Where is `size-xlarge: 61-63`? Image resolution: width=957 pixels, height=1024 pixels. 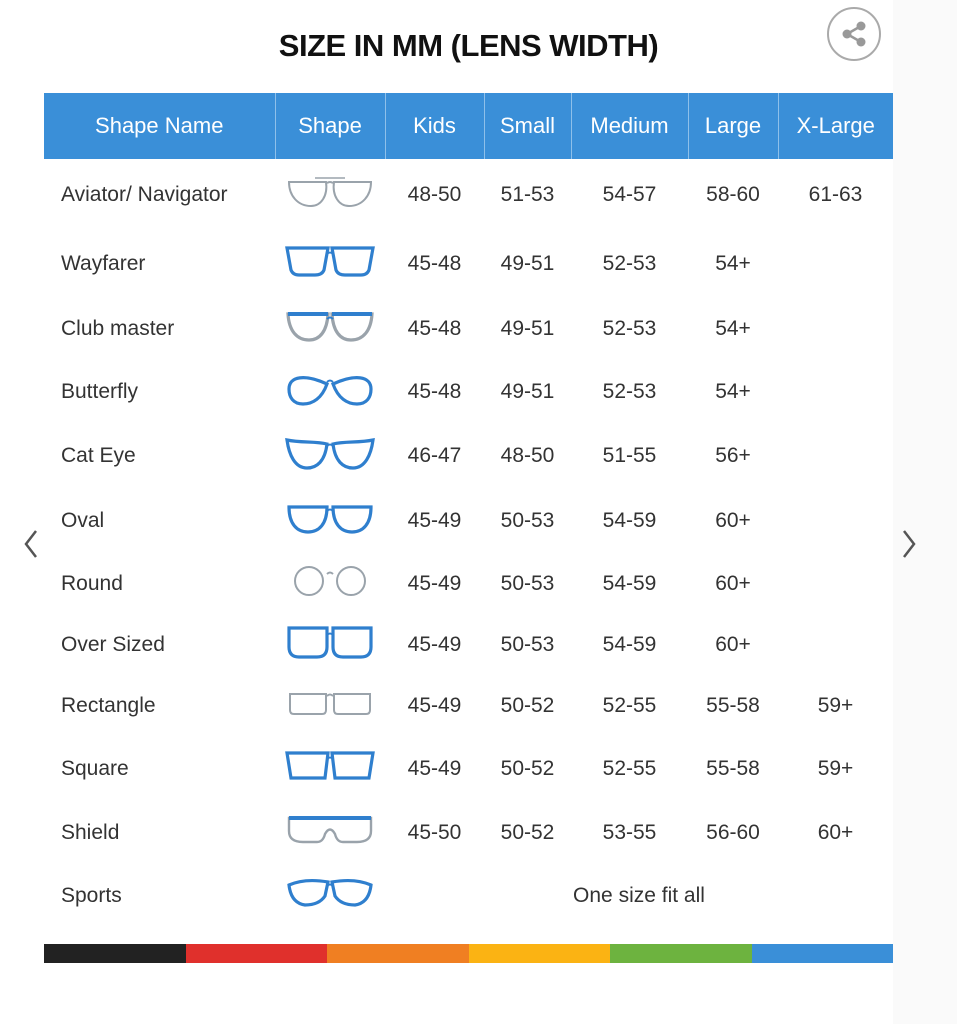
size-xlarge: 61-63 is located at coordinates (835, 194).